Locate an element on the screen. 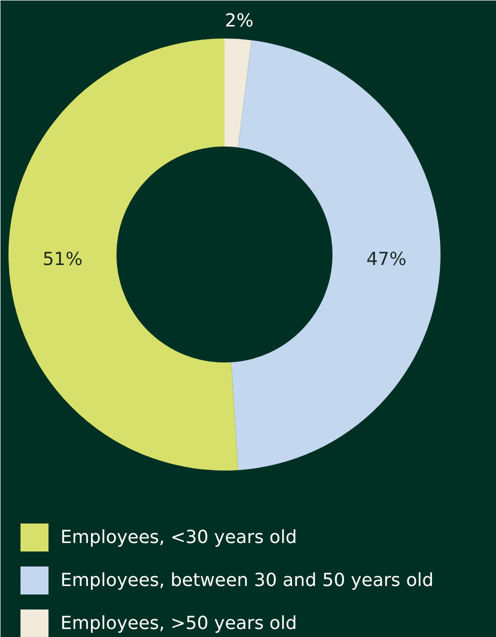 The image size is (496, 637). data-label: 51% is located at coordinates (62, 259).